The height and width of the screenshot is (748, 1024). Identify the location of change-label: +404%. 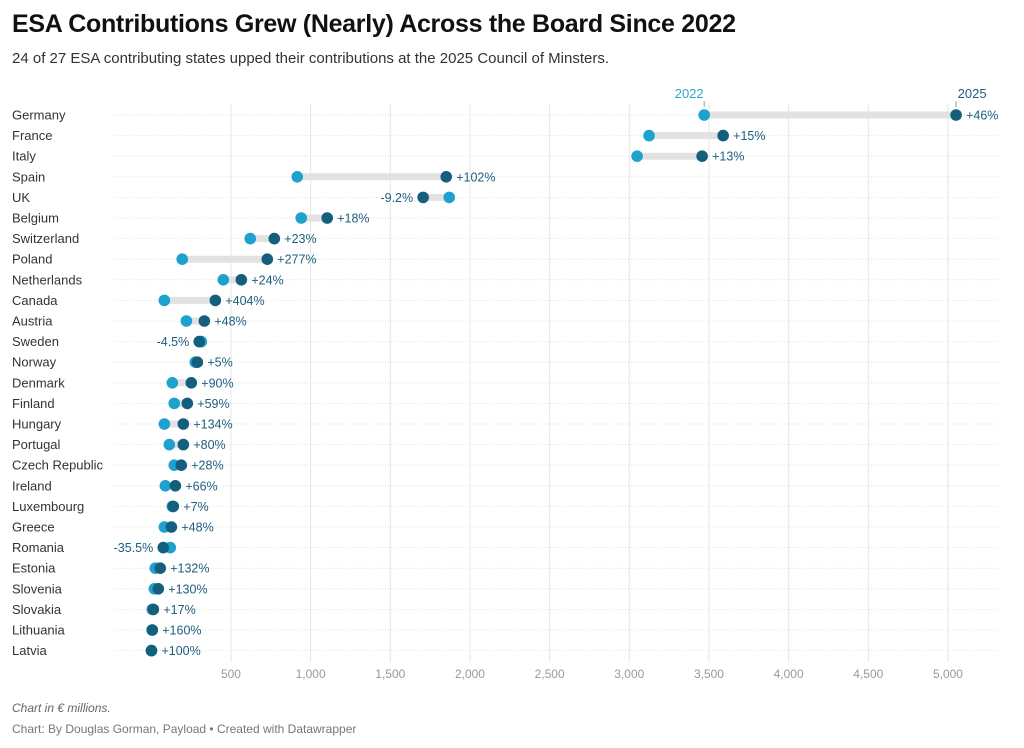
(244, 301).